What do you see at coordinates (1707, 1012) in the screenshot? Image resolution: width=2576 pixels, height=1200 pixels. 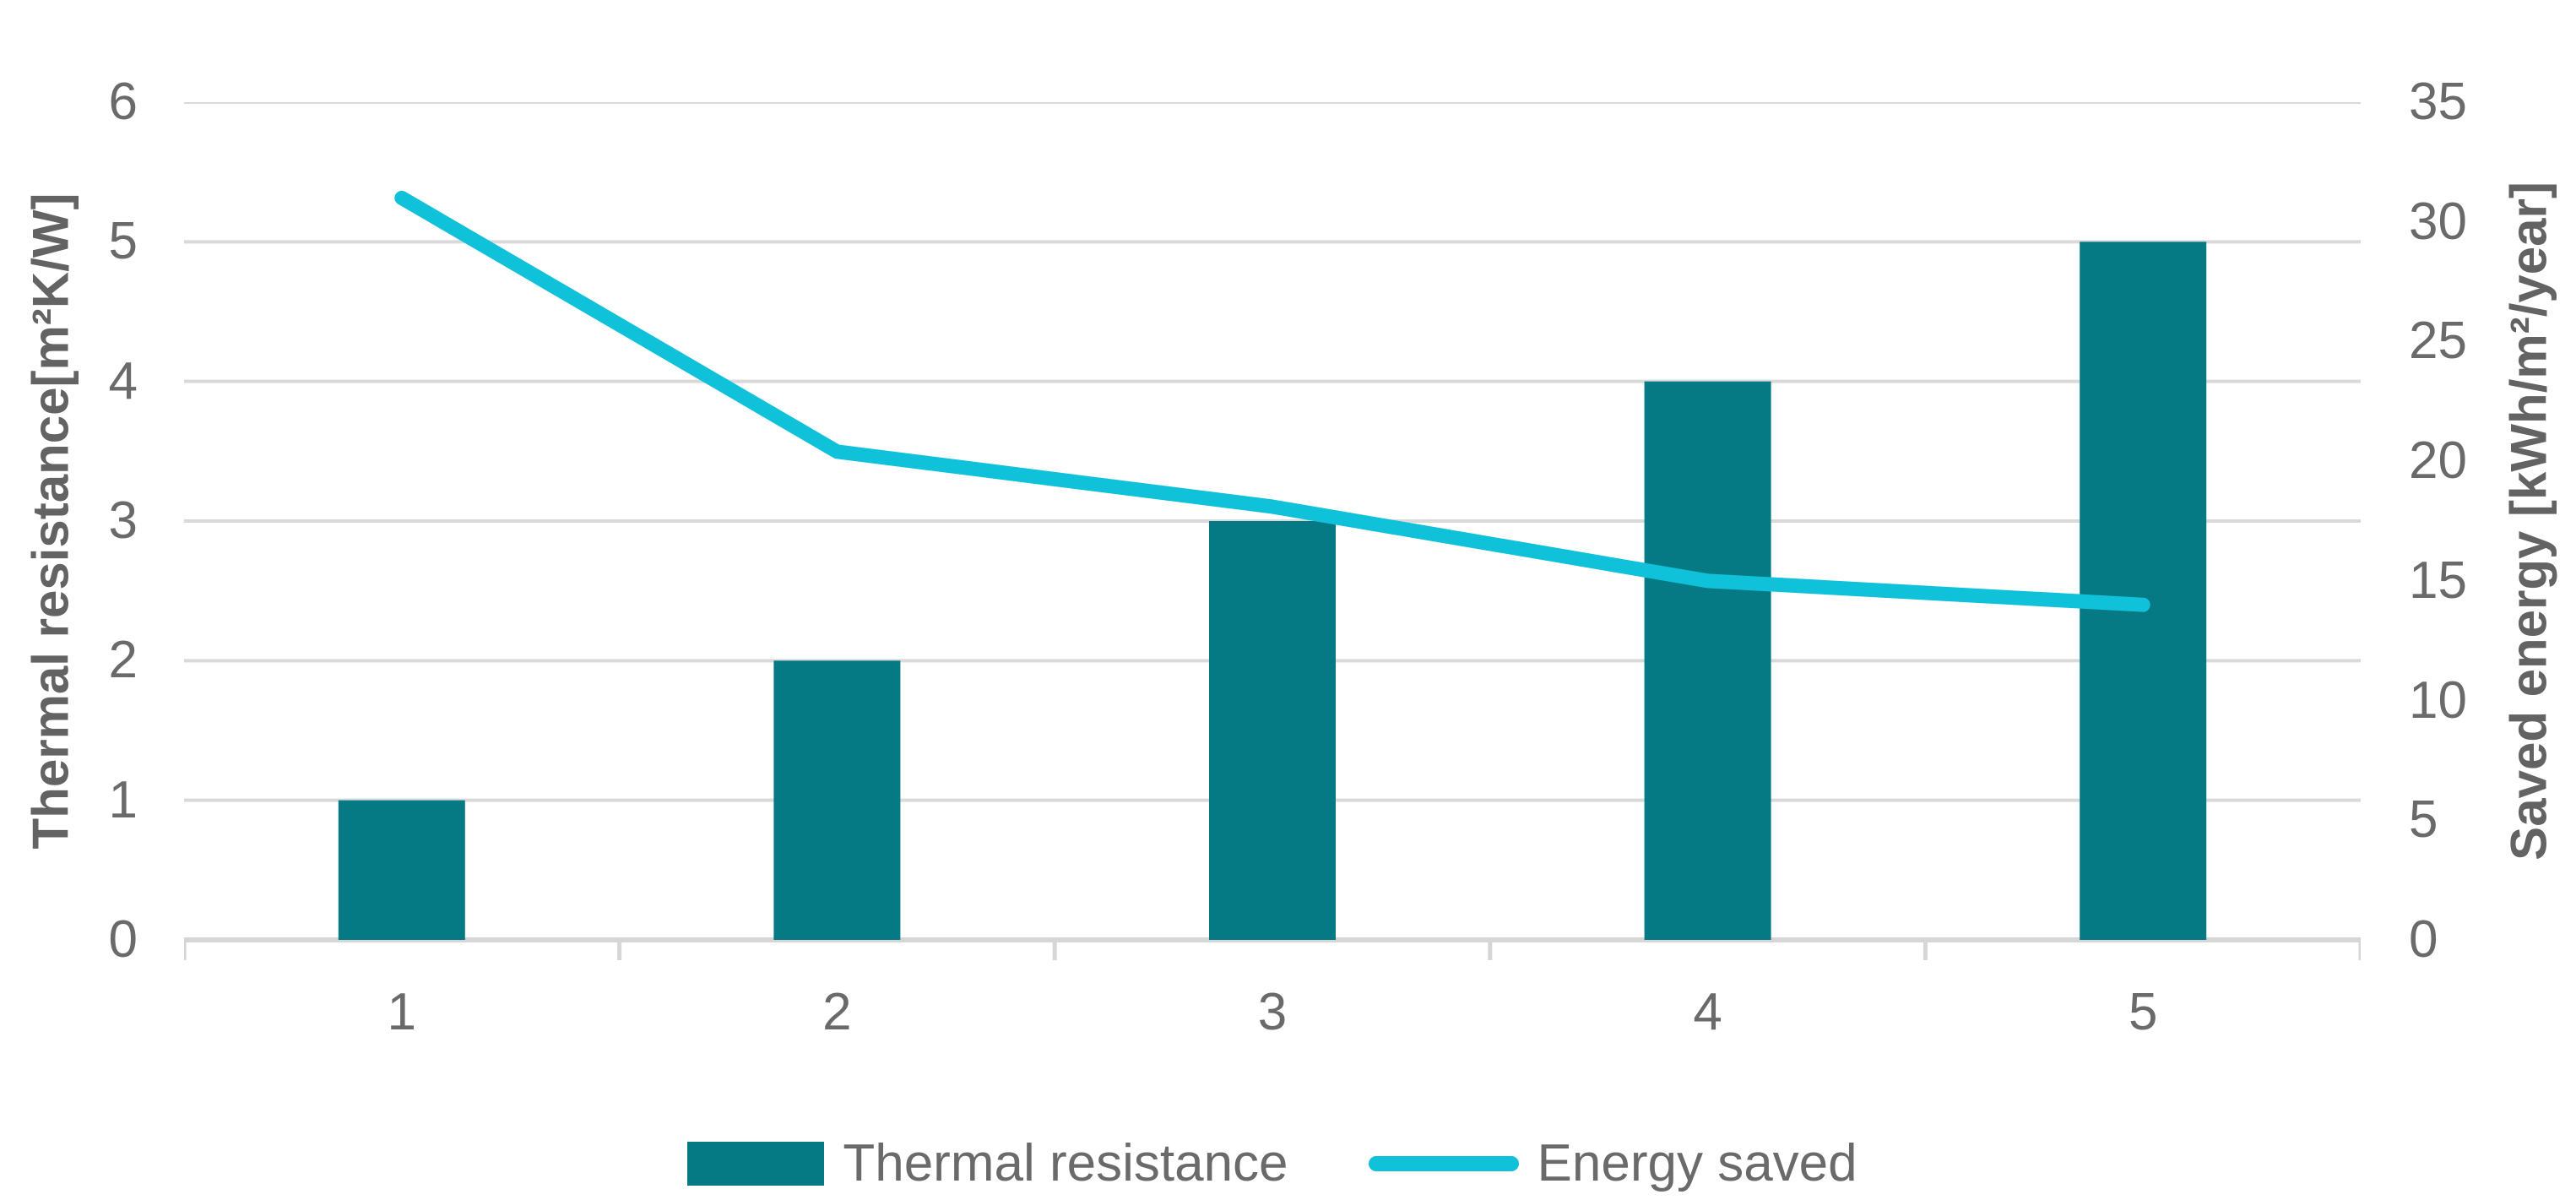 I see `x-tick-label: 4` at bounding box center [1707, 1012].